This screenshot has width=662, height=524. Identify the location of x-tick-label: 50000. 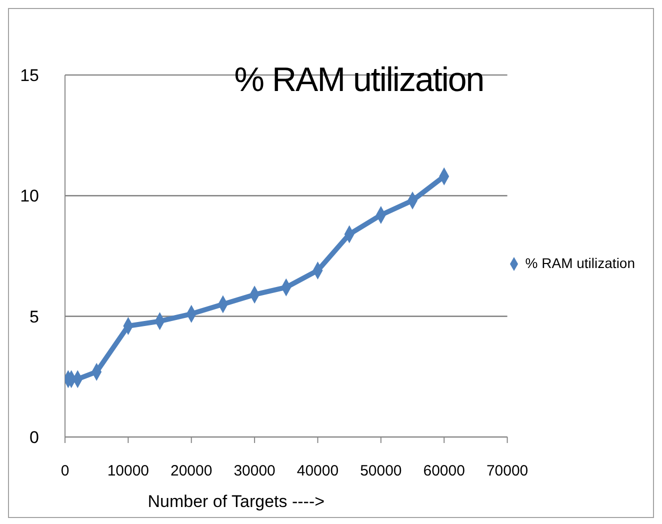
(381, 471).